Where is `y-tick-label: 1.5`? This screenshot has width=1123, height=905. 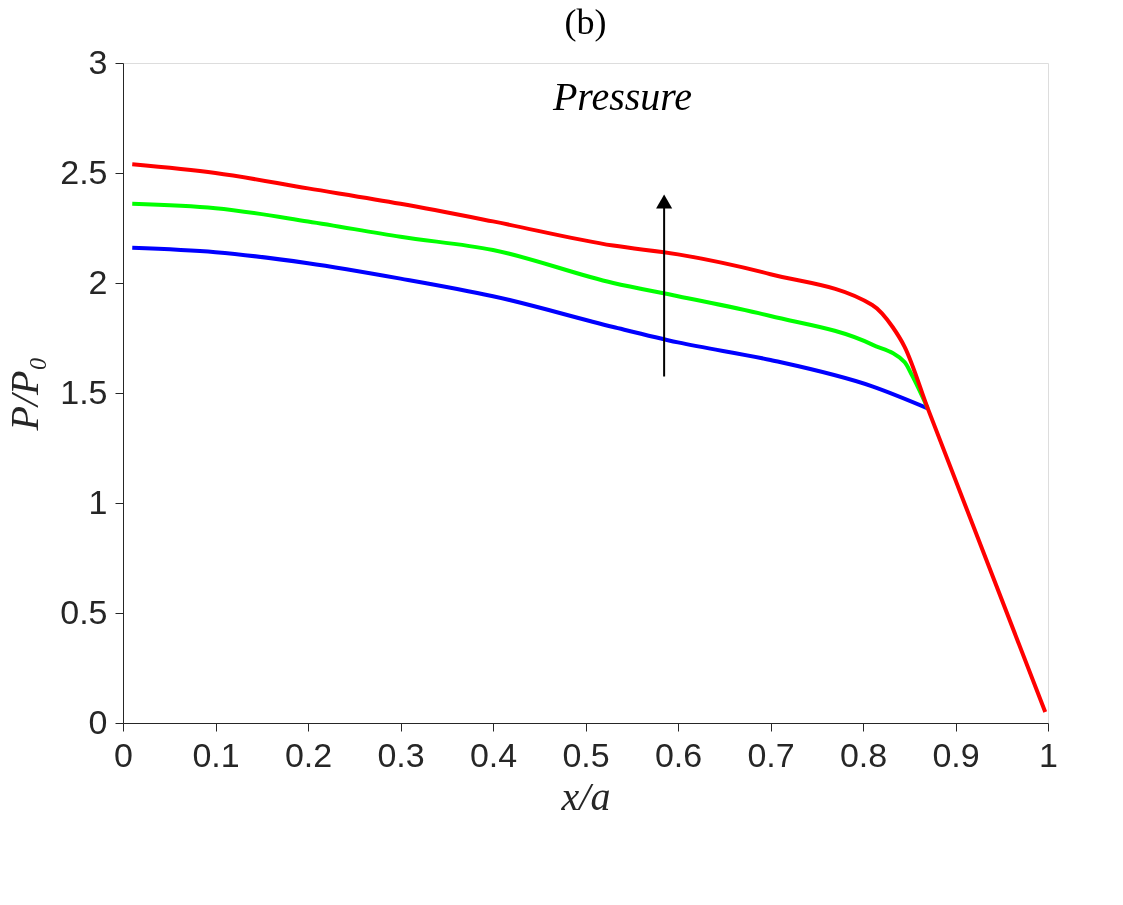 y-tick-label: 1.5 is located at coordinates (84, 391).